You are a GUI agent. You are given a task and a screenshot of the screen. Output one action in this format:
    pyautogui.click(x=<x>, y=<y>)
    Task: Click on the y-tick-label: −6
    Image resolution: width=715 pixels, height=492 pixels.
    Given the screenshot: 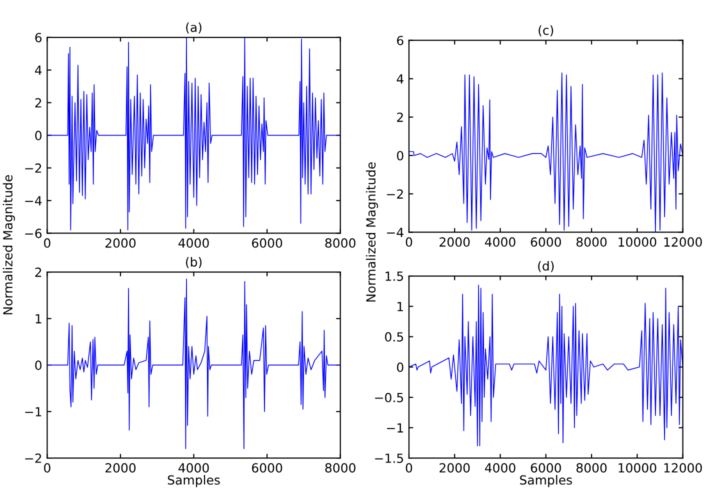 What is the action you would take?
    pyautogui.click(x=33, y=233)
    